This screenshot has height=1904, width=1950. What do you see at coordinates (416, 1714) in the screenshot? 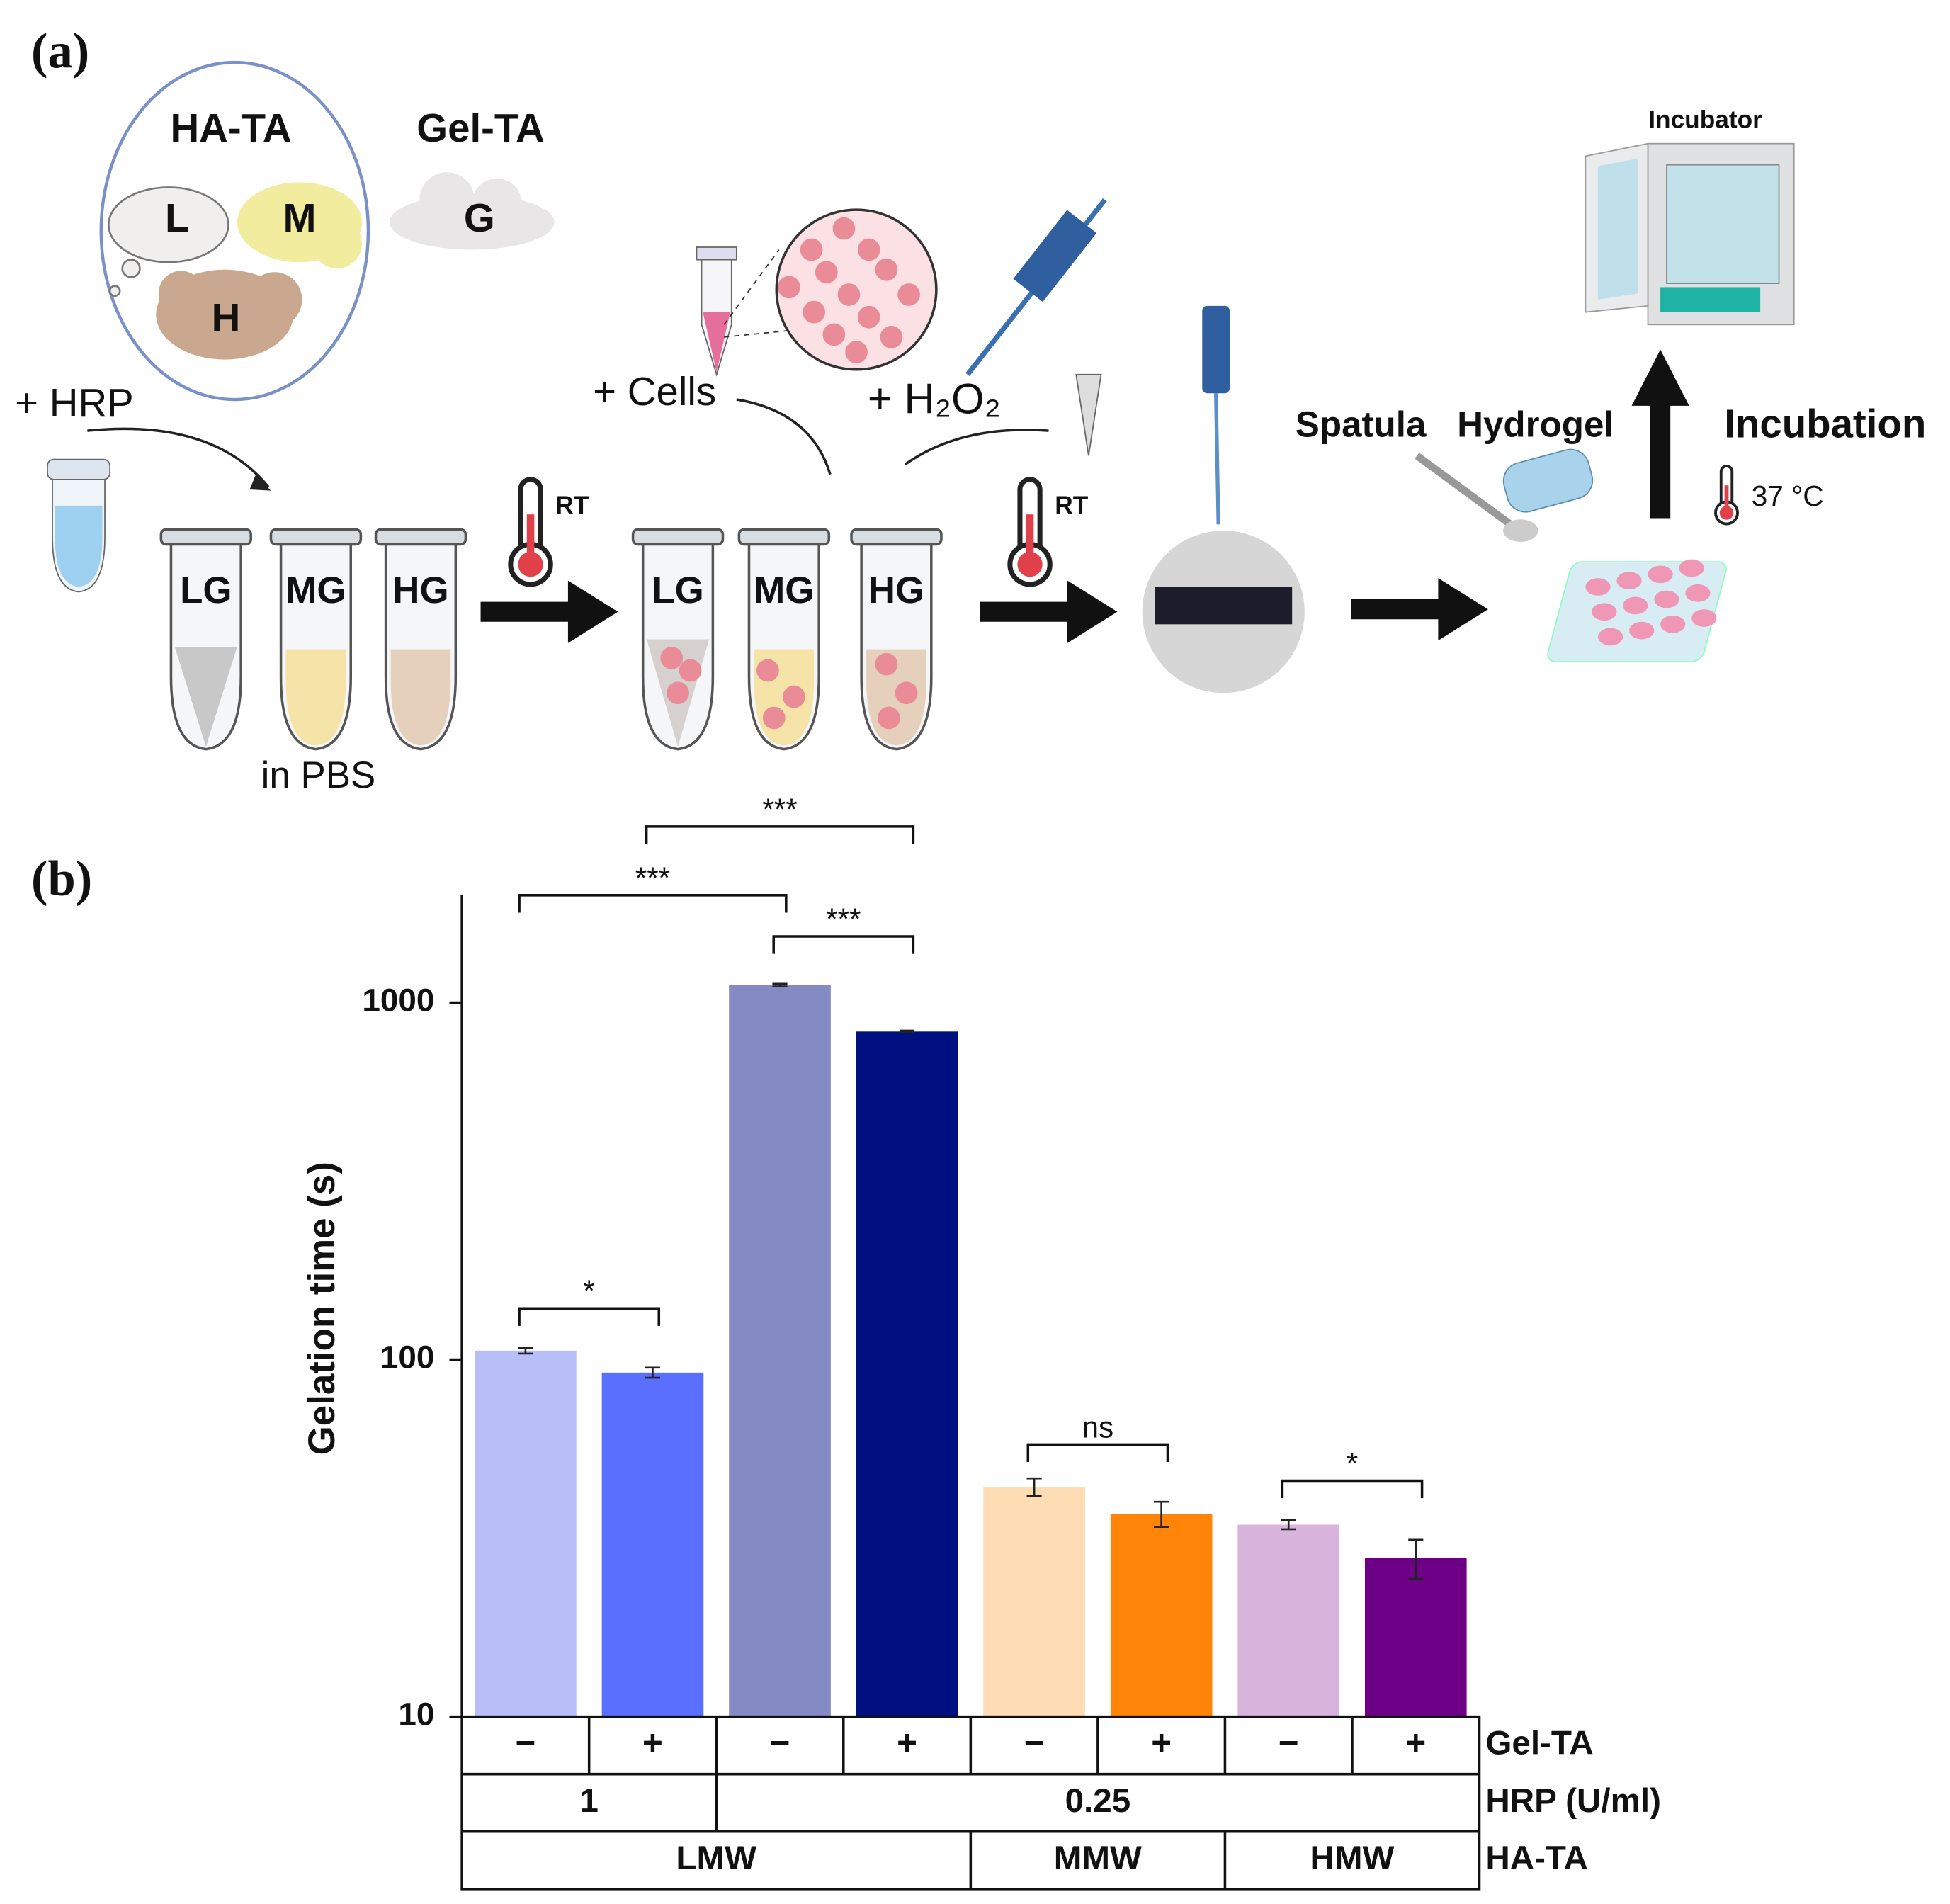
I see `y-tick-label: 10` at bounding box center [416, 1714].